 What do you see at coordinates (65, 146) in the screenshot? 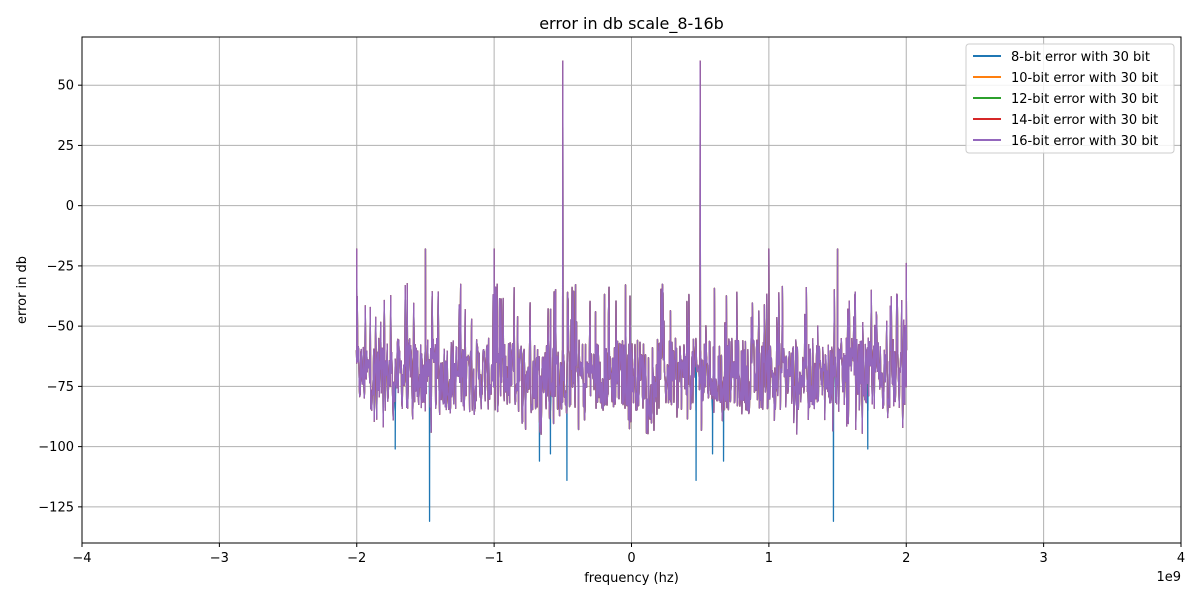
I see `y-tick-label: 25` at bounding box center [65, 146].